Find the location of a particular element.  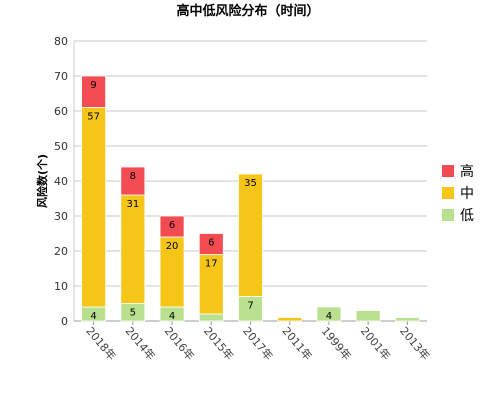

data-label: 7 is located at coordinates (250, 306).